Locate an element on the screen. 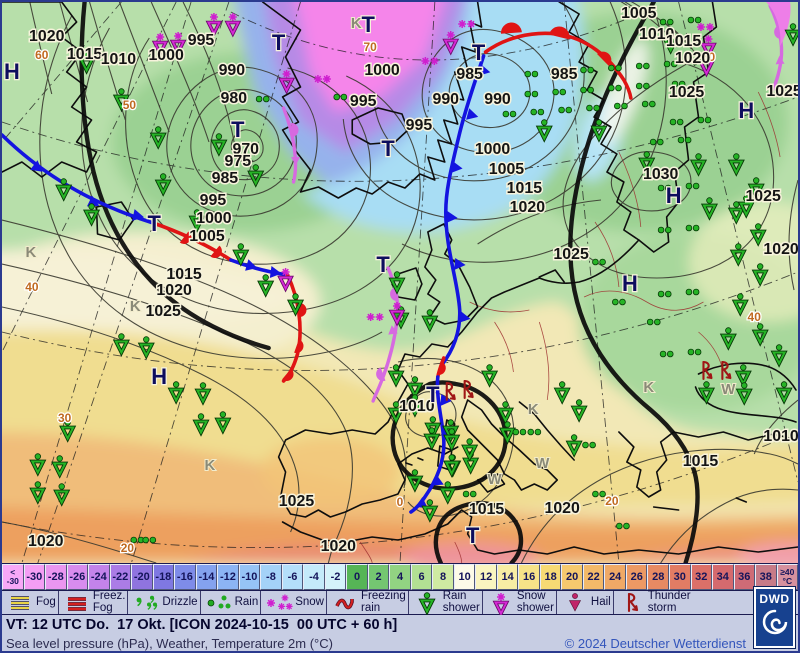 This screenshot has width=800, height=653. scale-cell: -18 is located at coordinates (163, 577).